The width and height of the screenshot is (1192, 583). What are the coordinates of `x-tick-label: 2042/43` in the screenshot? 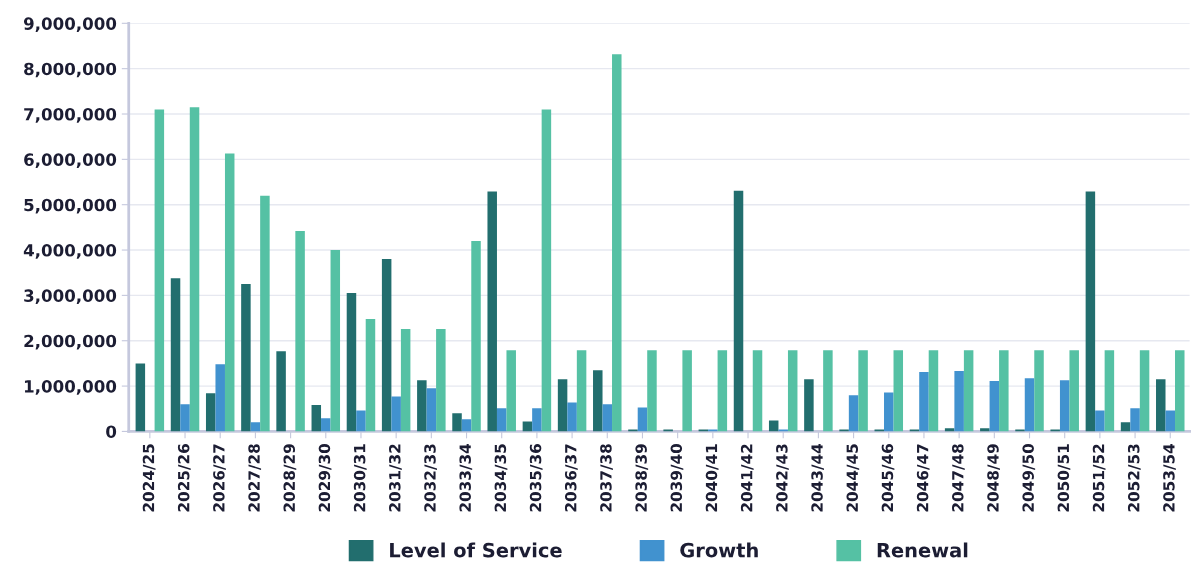 It's located at (782, 478).